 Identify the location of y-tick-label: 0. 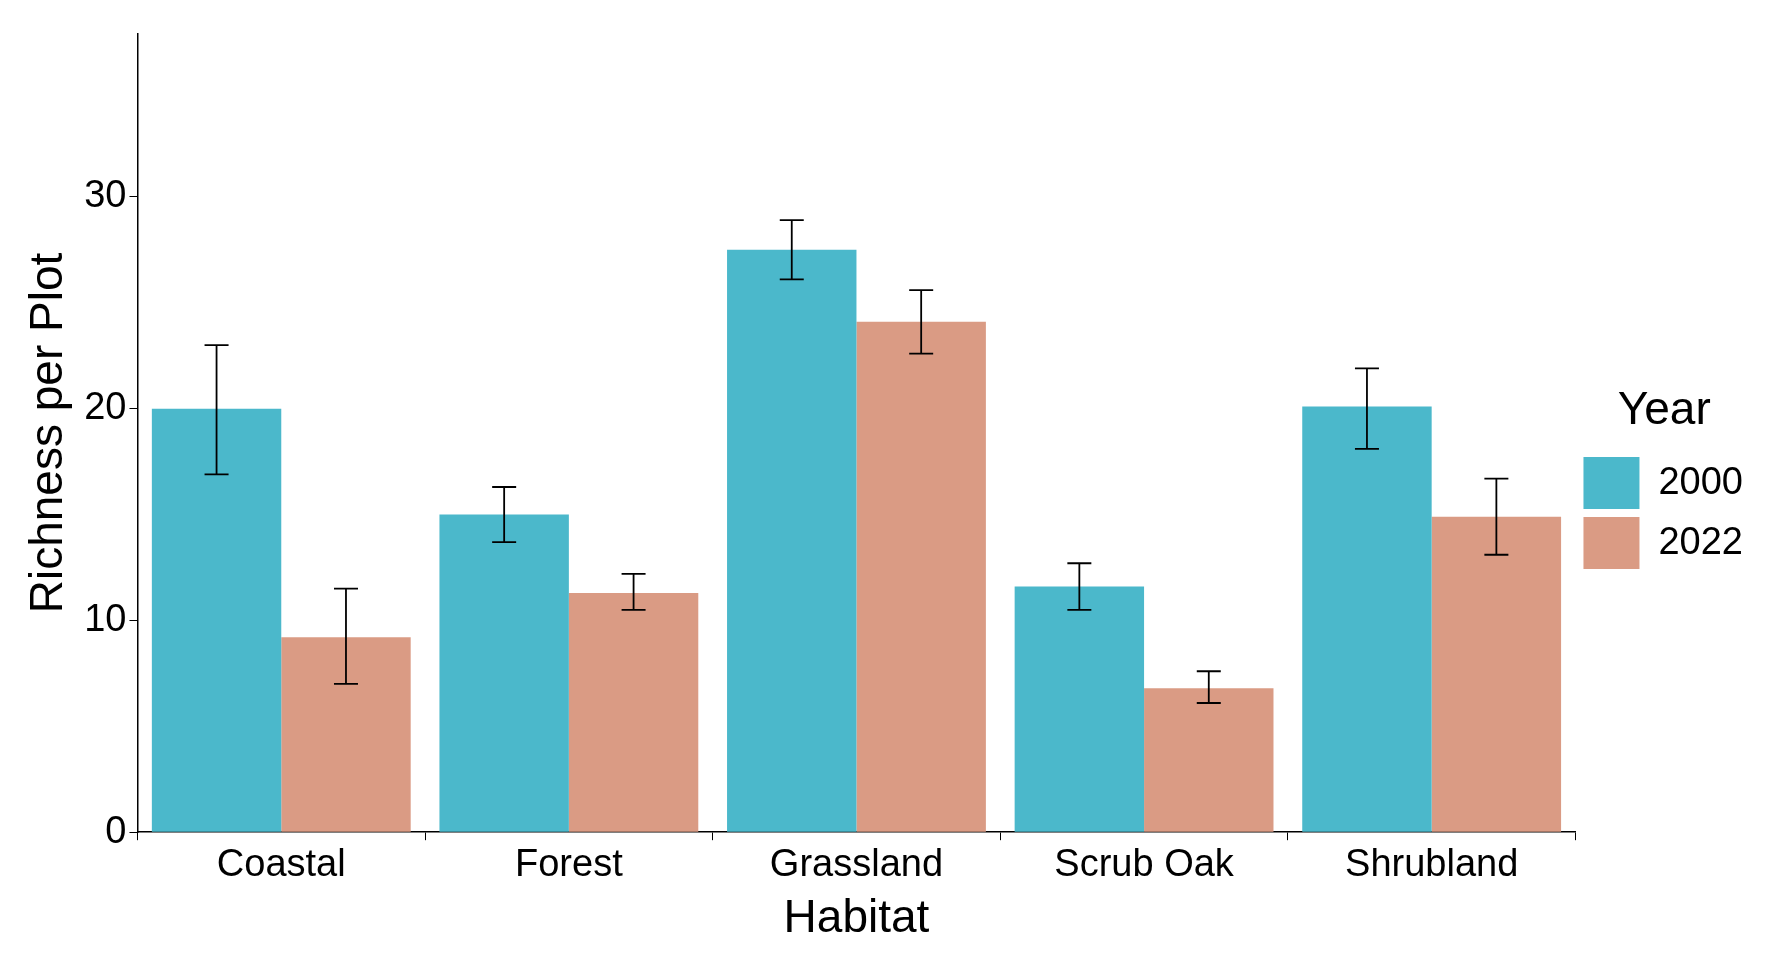
(116, 829).